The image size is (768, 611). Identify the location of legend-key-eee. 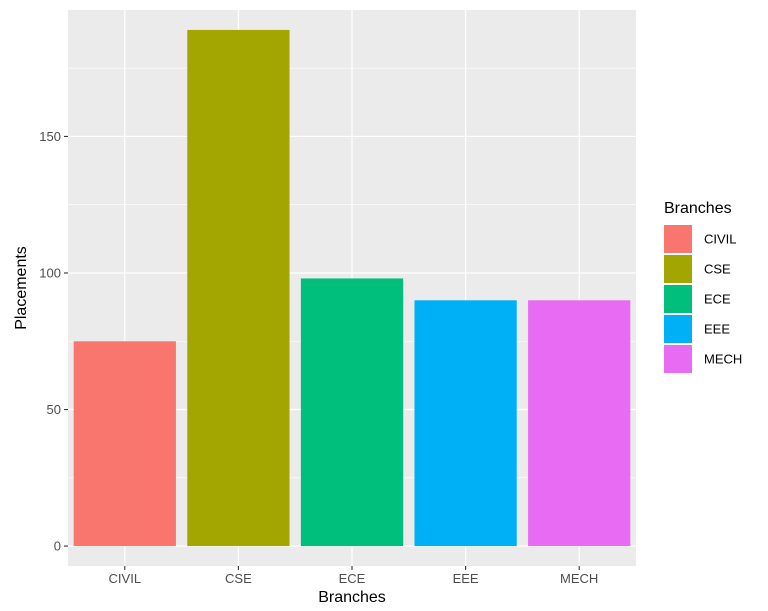
(678, 329).